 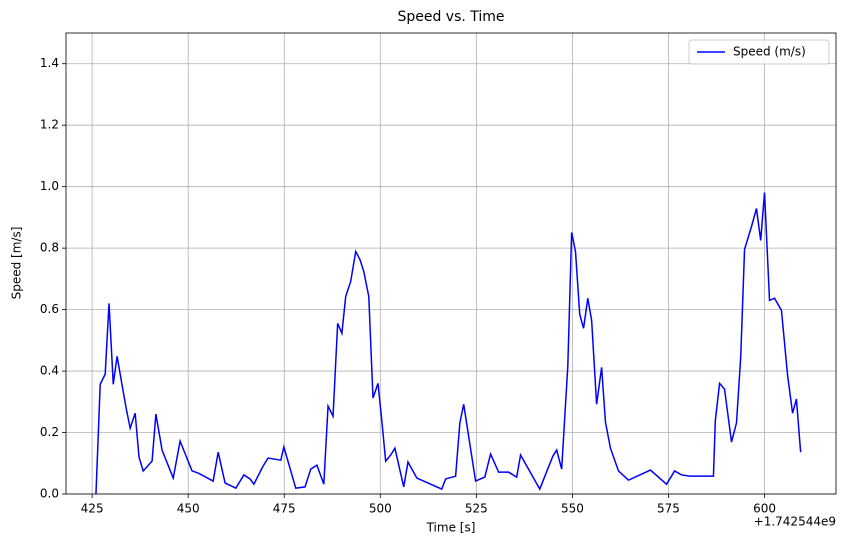 I want to click on y-tick-label: 1.2, so click(x=49, y=125).